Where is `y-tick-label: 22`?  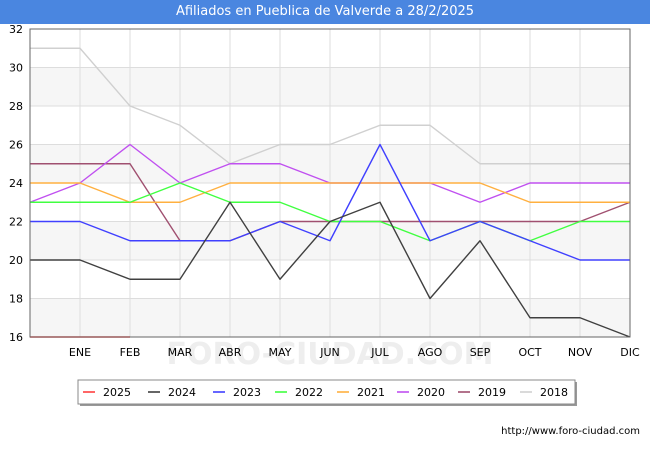 y-tick-label: 22 is located at coordinates (16, 222).